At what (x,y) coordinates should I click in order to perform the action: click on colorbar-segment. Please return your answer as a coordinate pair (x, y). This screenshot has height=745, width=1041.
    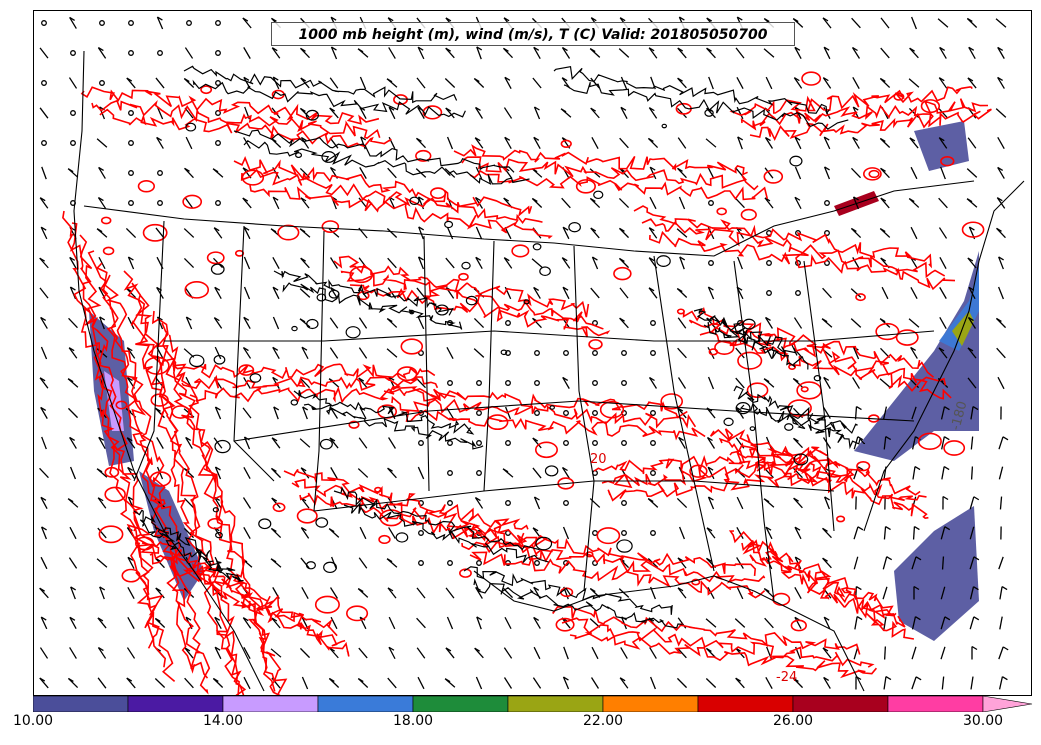
    Looking at the image, I should click on (745, 704).